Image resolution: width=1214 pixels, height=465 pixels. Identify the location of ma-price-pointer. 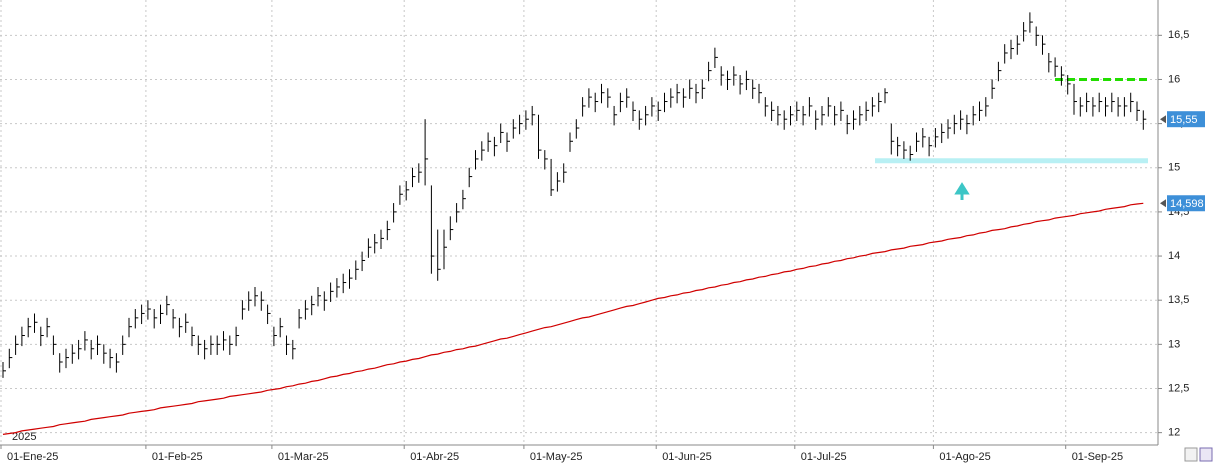
(1163, 203).